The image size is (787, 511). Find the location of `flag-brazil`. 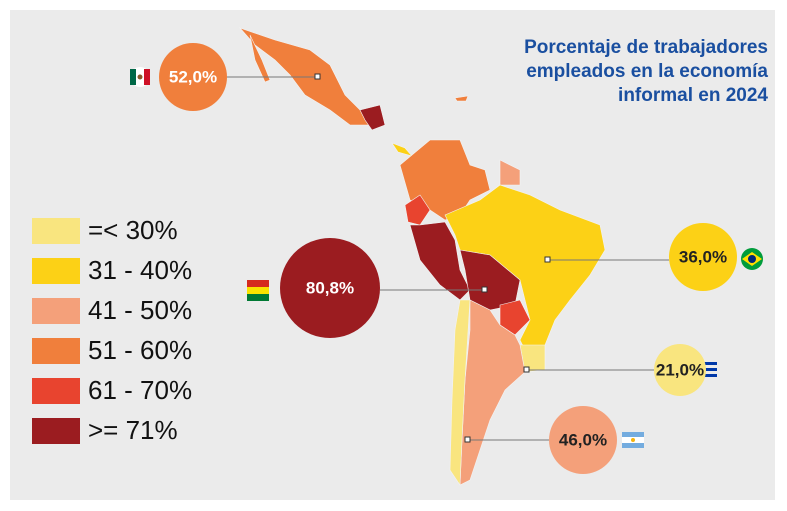

flag-brazil is located at coordinates (752, 259).